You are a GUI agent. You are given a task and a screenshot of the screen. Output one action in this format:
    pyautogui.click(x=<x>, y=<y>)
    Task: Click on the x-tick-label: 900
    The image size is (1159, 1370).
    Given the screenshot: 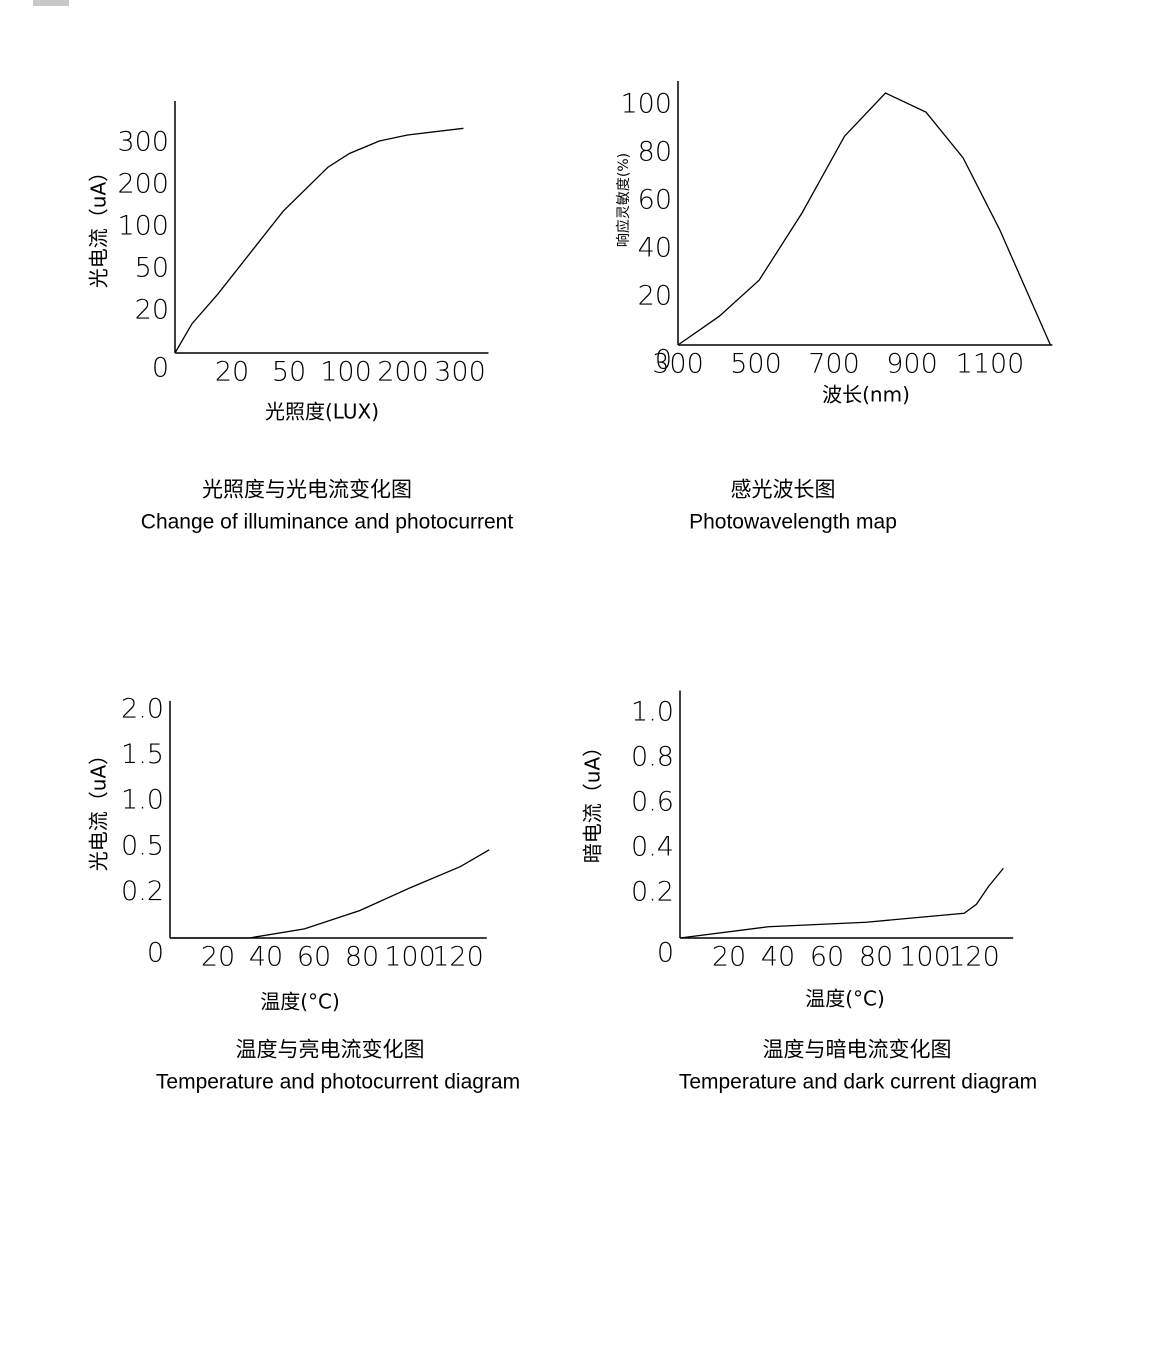 What is the action you would take?
    pyautogui.click(x=912, y=364)
    